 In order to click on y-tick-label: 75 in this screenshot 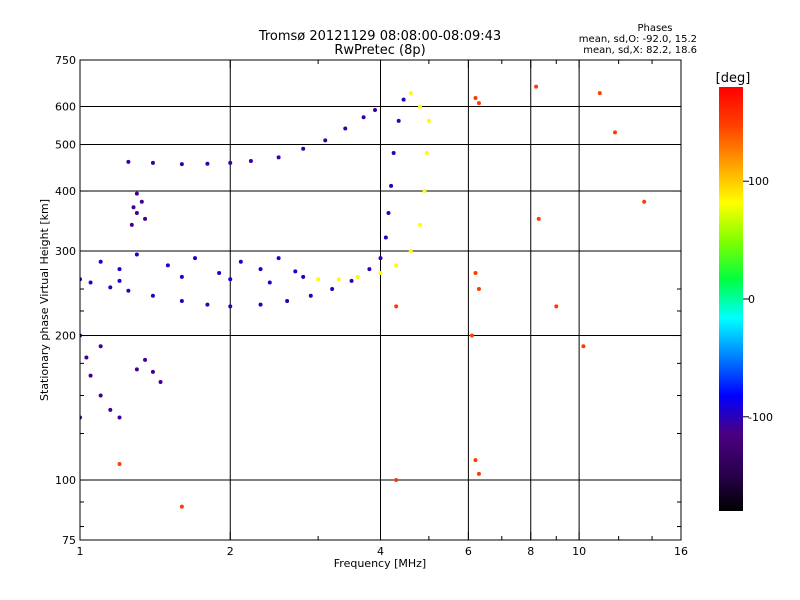, I will do `click(69, 540)`.